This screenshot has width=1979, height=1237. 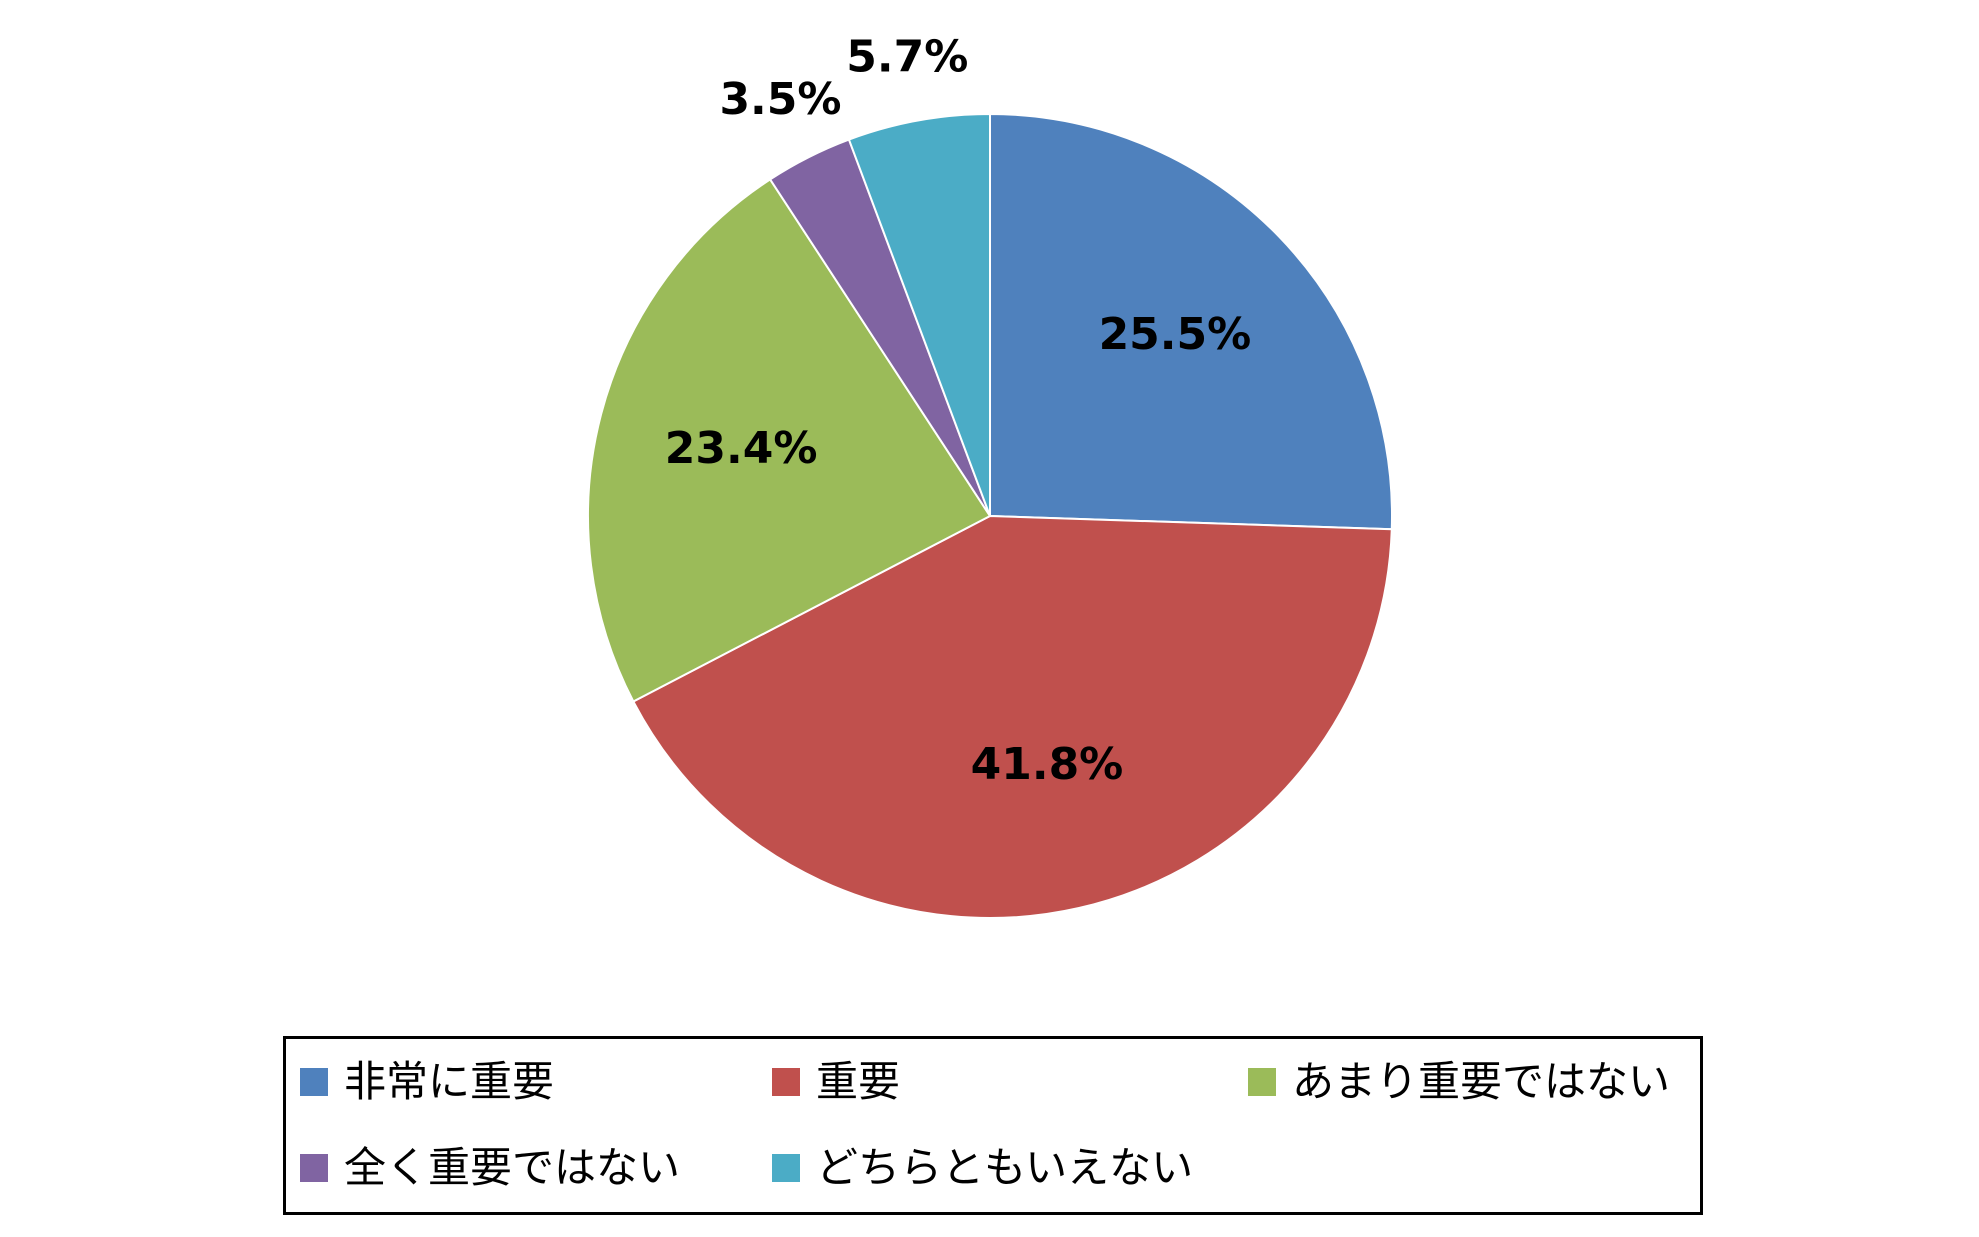 I want to click on pie-slice-important, so click(x=1012, y=716).